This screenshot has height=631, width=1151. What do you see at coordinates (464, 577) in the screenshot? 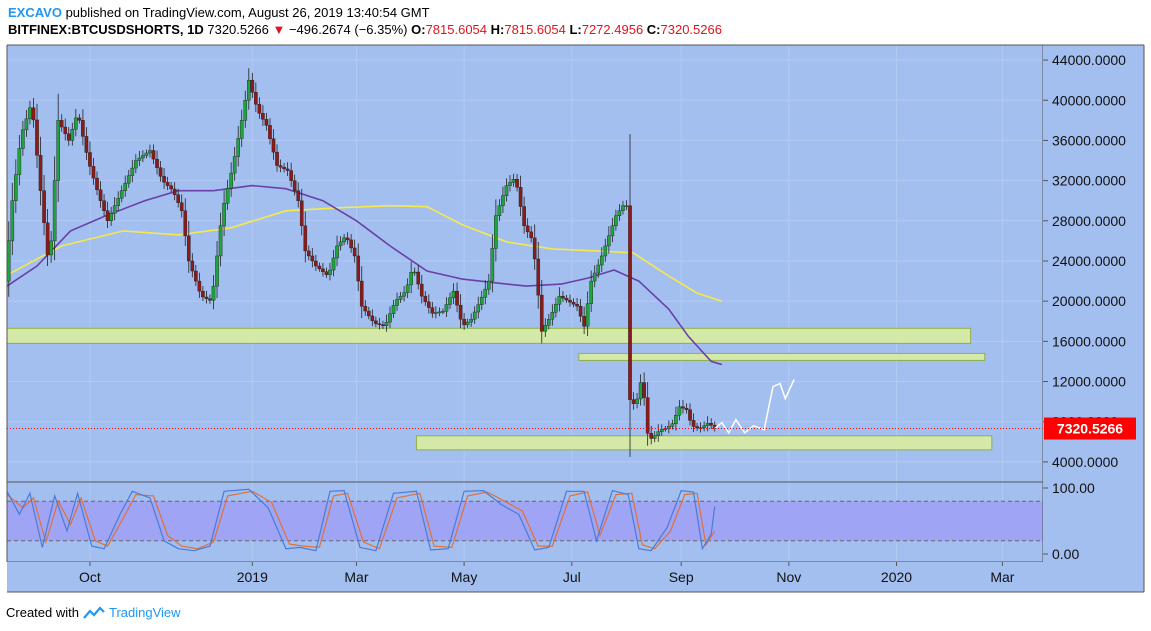
I see `time-tick-label: May` at bounding box center [464, 577].